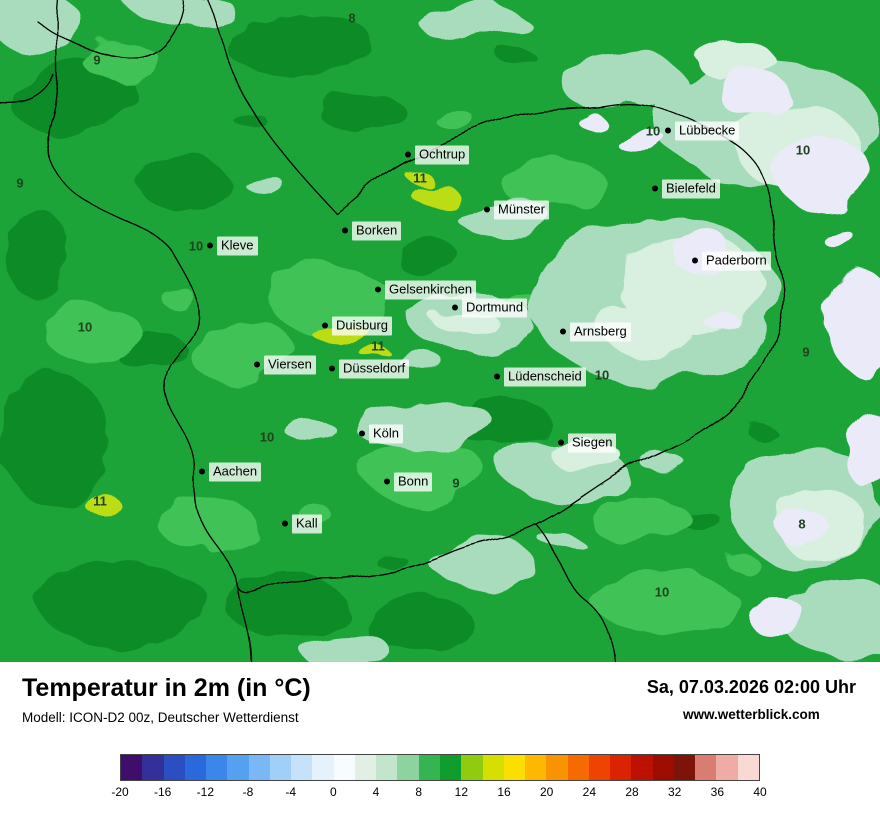 The image size is (880, 830). I want to click on city-marker-arnsberg: Arnsberg, so click(595, 332).